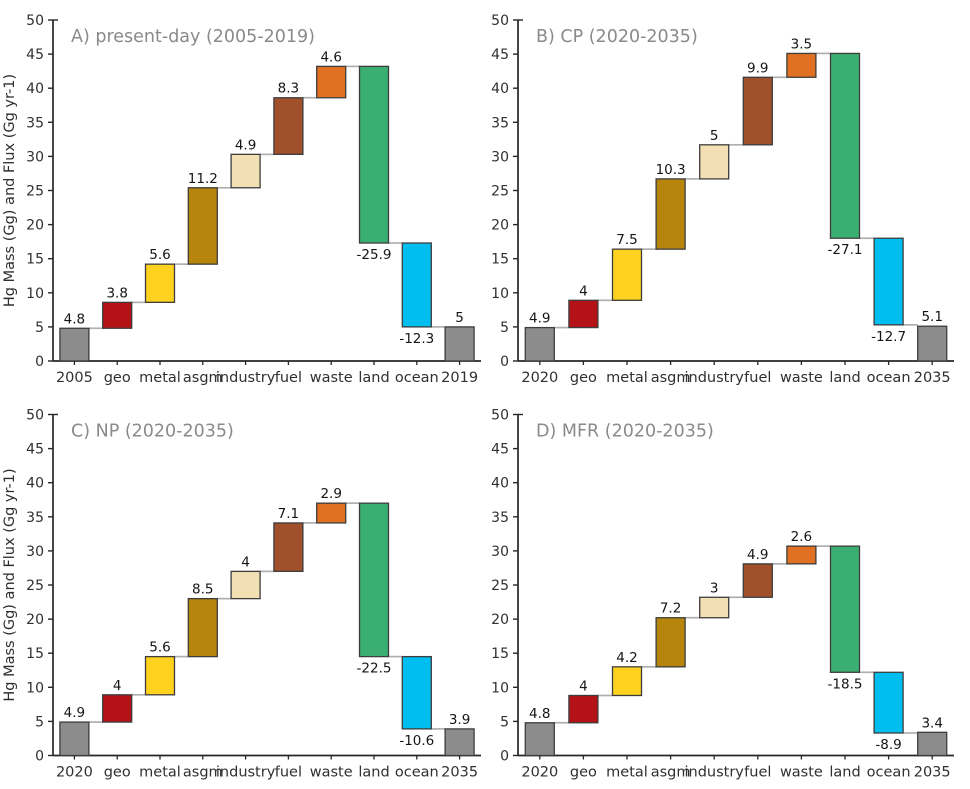  What do you see at coordinates (10, 584) in the screenshot?
I see `y-axis-label: Hg Mass (Gg) and Flux (Gg yr-1)` at bounding box center [10, 584].